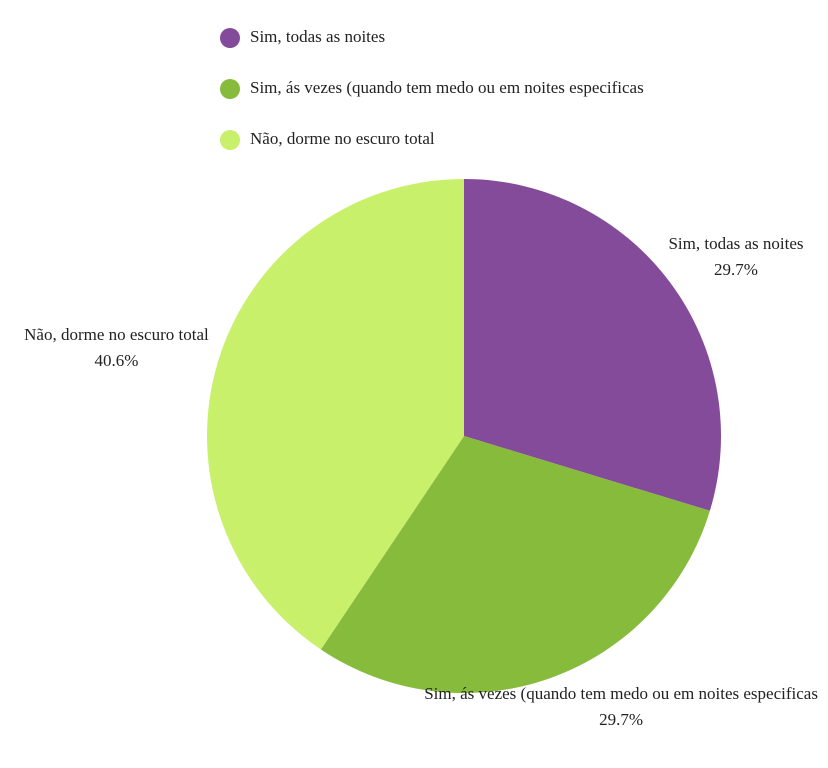  What do you see at coordinates (116, 334) in the screenshot?
I see `slice-label: Não, dorme no escuro total` at bounding box center [116, 334].